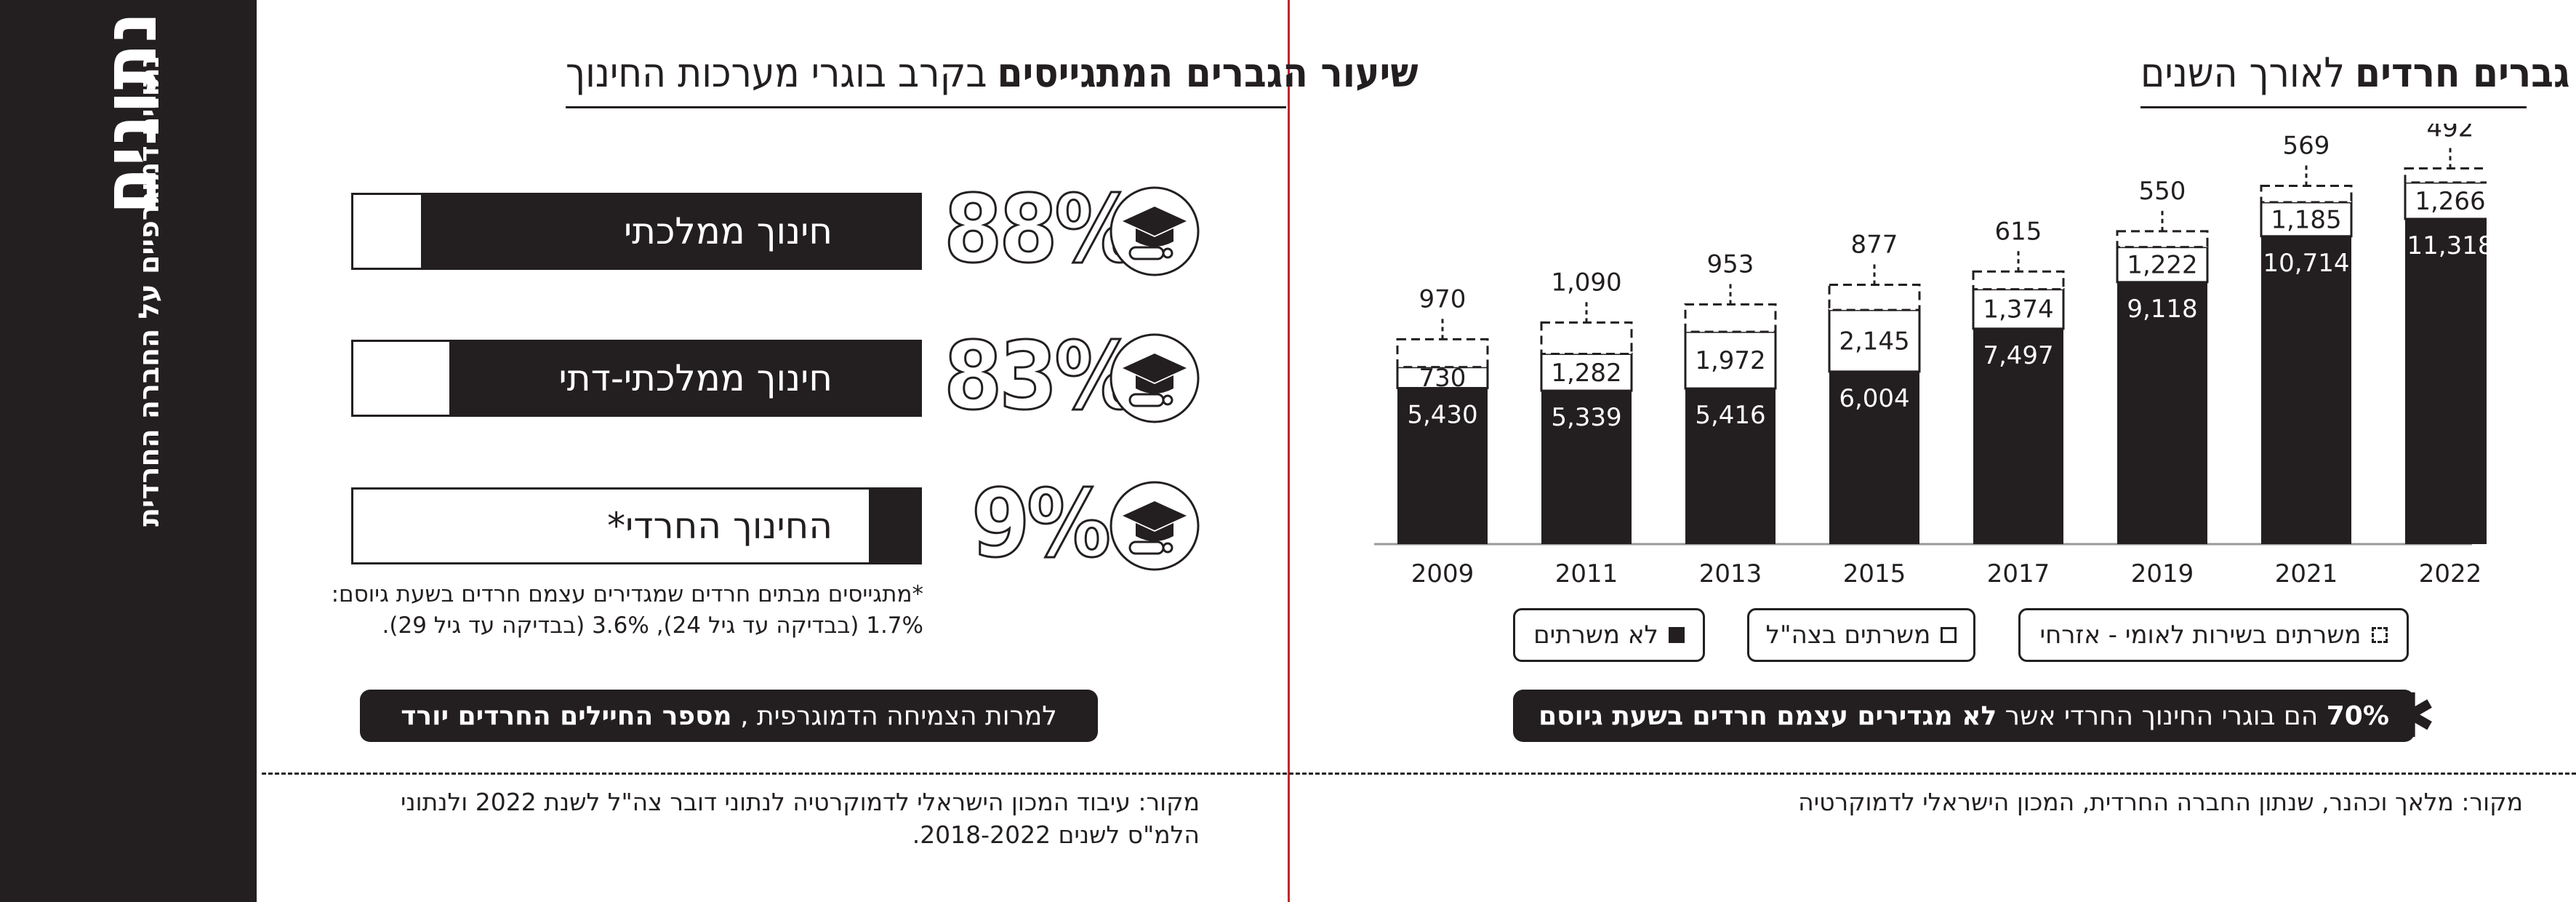 The height and width of the screenshot is (902, 2576). I want to click on legend-item-not-serving: לא משרתים, so click(1609, 635).